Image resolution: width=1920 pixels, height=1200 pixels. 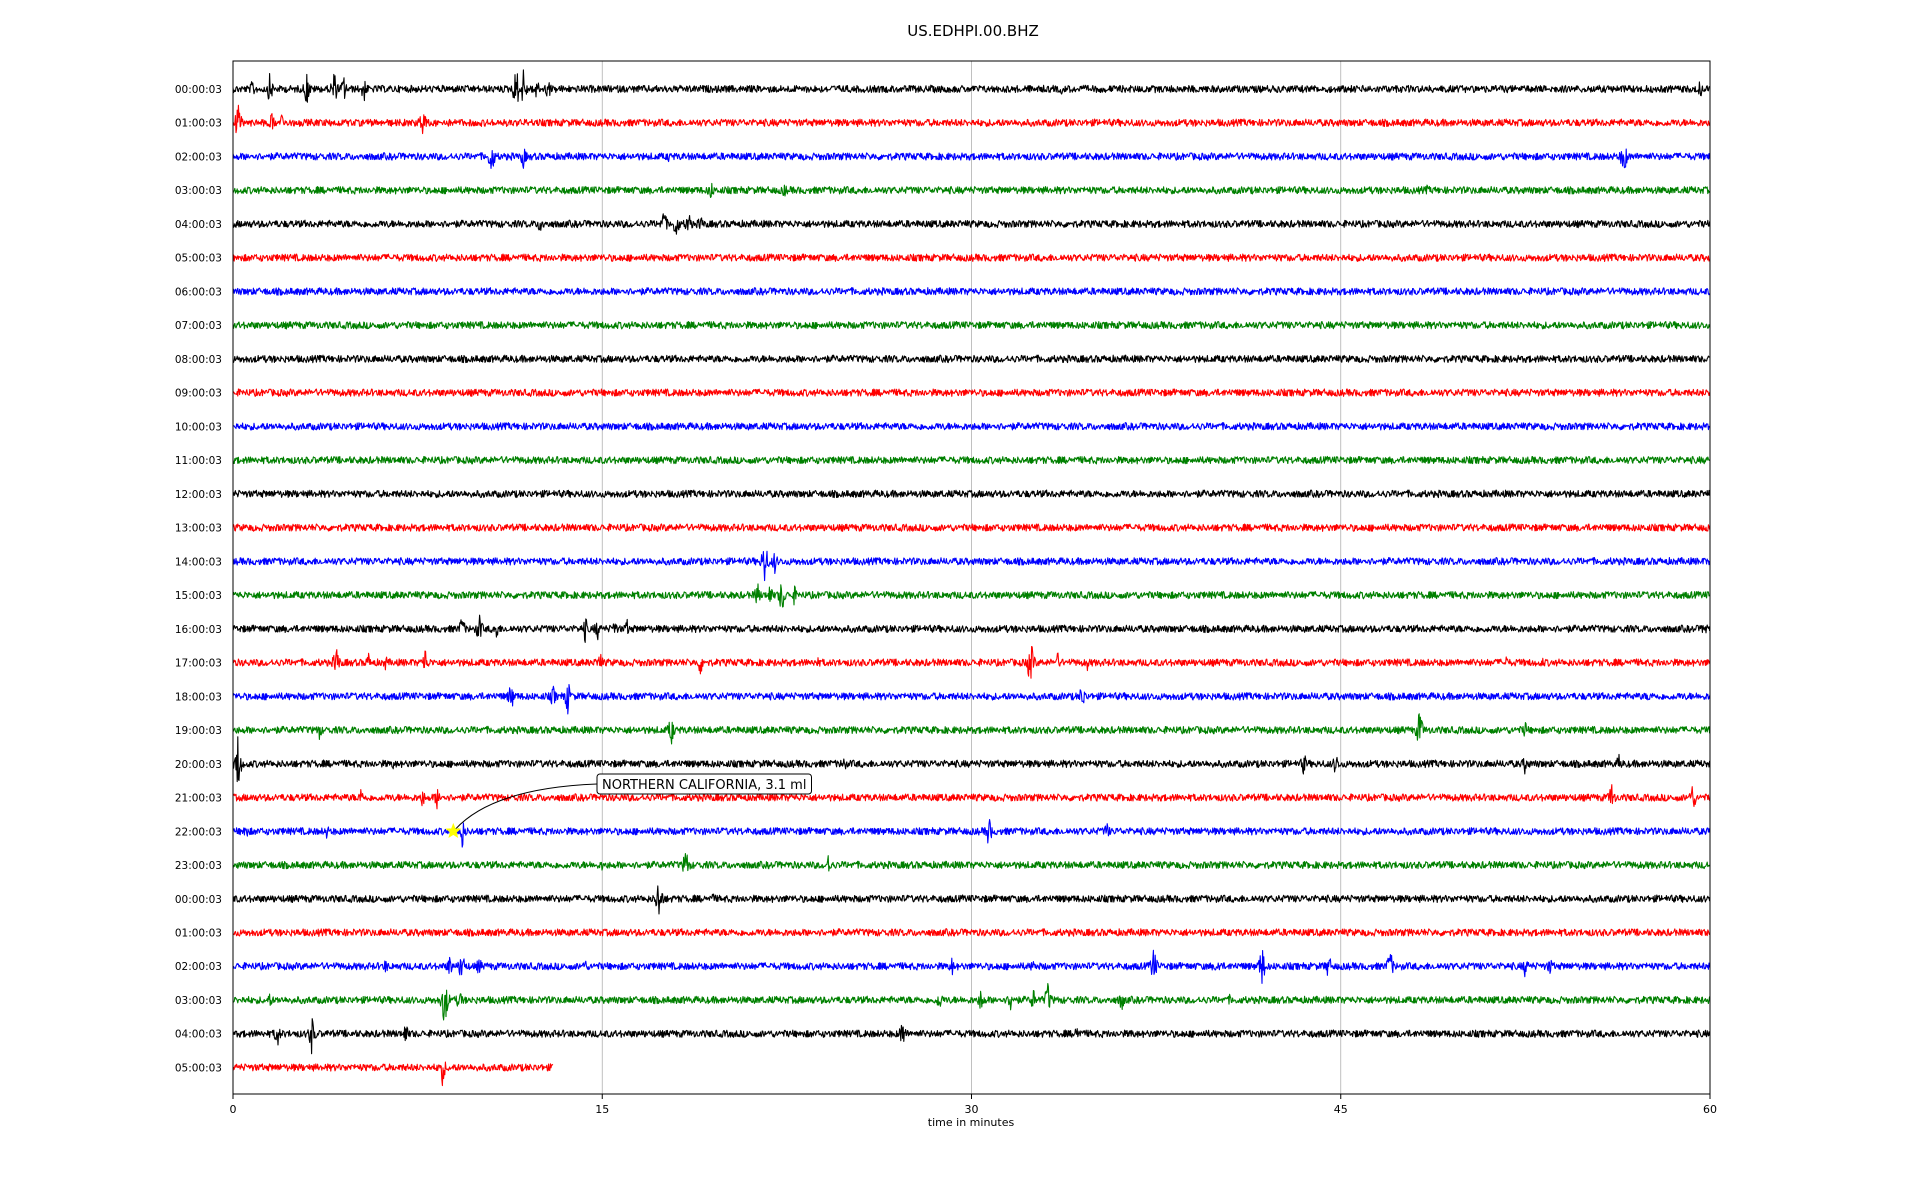 What do you see at coordinates (198, 731) in the screenshot?
I see `row-label: 19:00:03` at bounding box center [198, 731].